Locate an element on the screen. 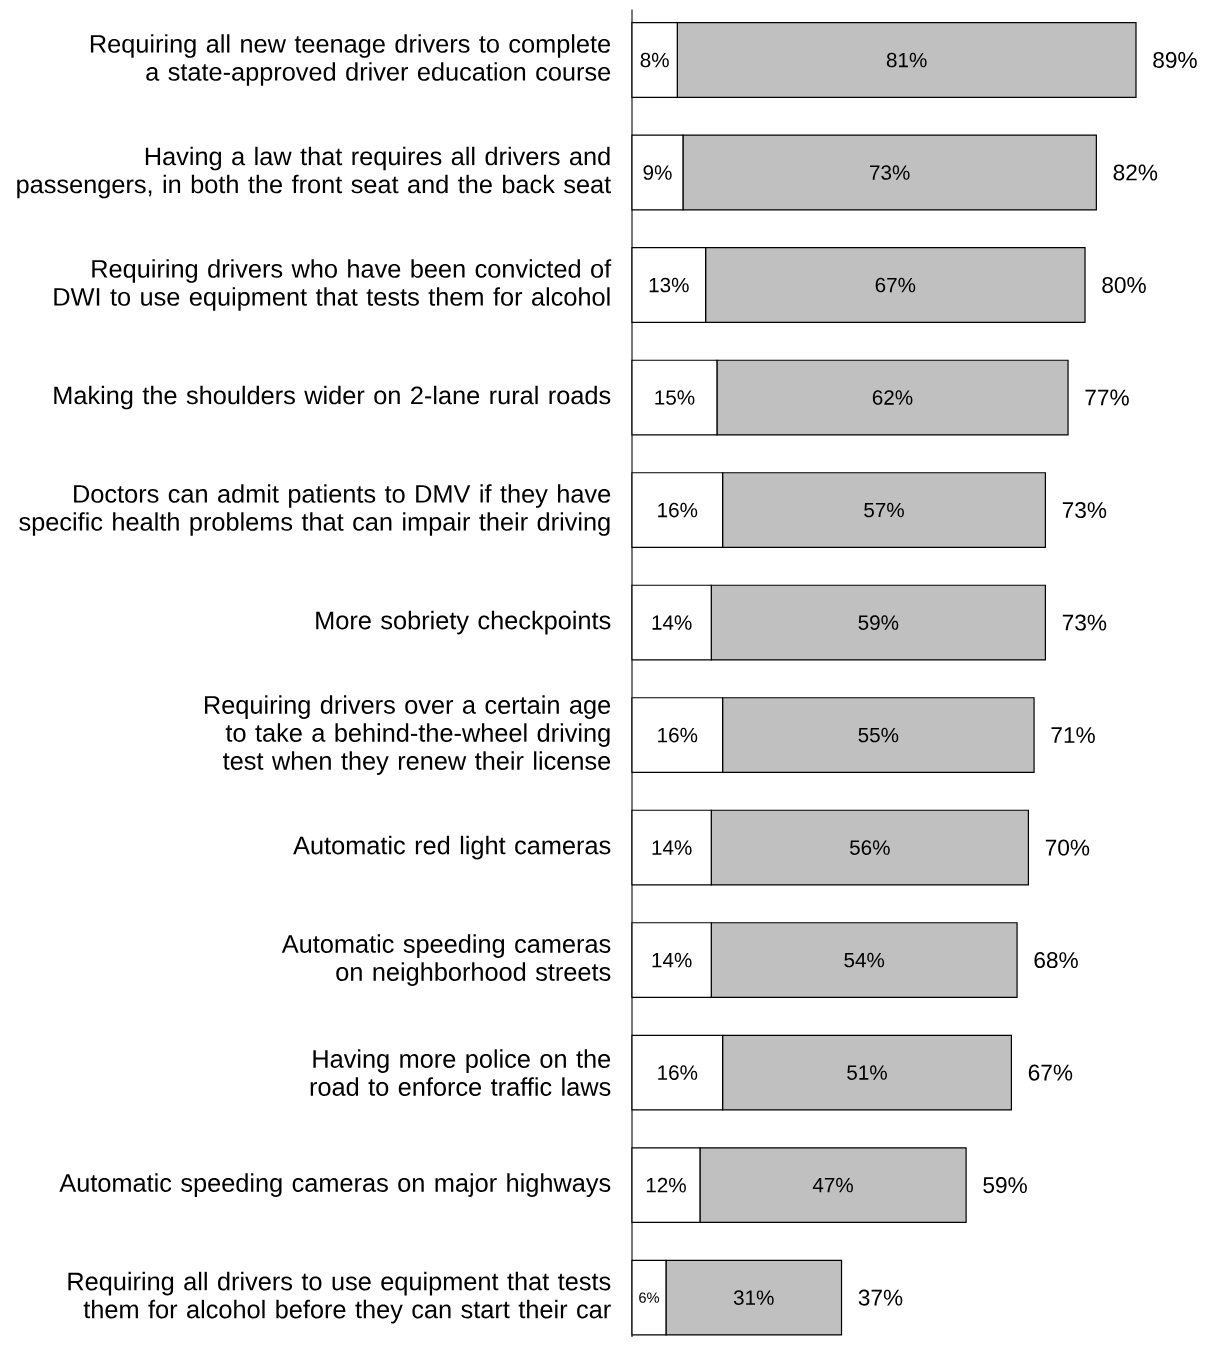  y-tick-label: Requiring all new teenage drivers to complete a state-approved driver education course is located at coordinates (350, 60).